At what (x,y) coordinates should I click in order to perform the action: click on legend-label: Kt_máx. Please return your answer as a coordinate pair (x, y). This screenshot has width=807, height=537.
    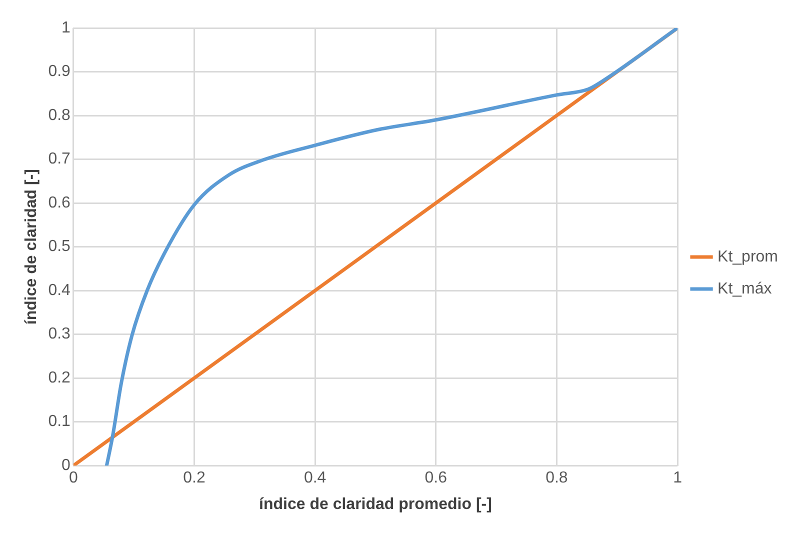
    Looking at the image, I should click on (745, 289).